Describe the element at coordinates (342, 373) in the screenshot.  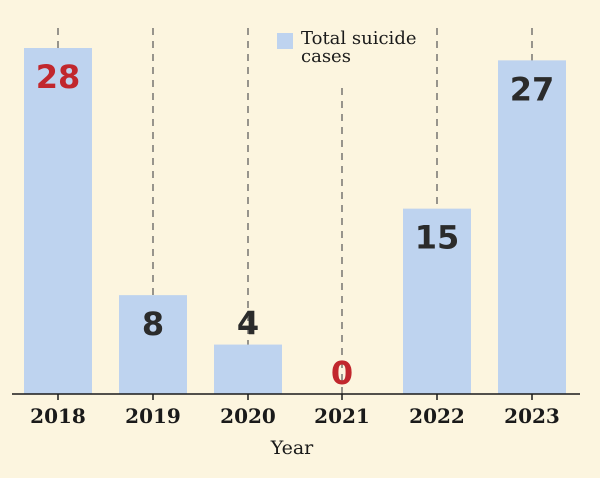
I see `data-label: 0` at that location.